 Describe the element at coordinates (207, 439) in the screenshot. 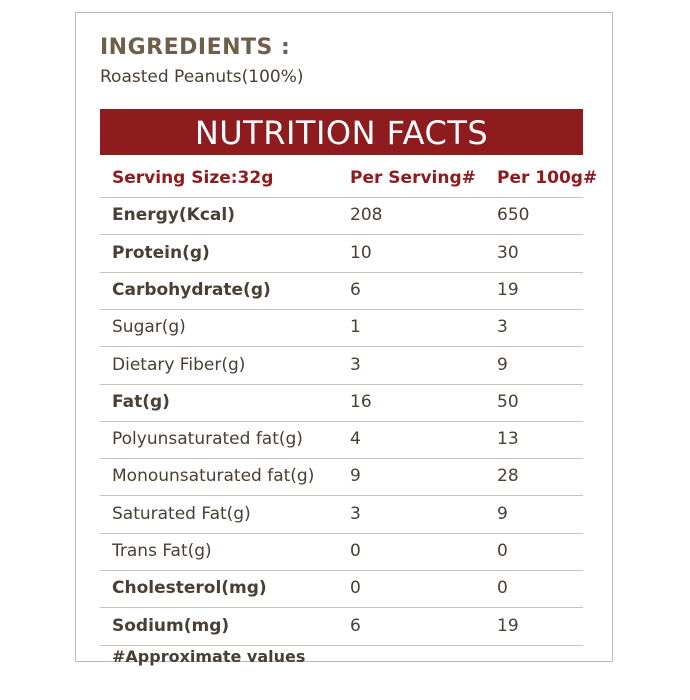

I see `row-label: Polyunsaturated fat(g)` at that location.